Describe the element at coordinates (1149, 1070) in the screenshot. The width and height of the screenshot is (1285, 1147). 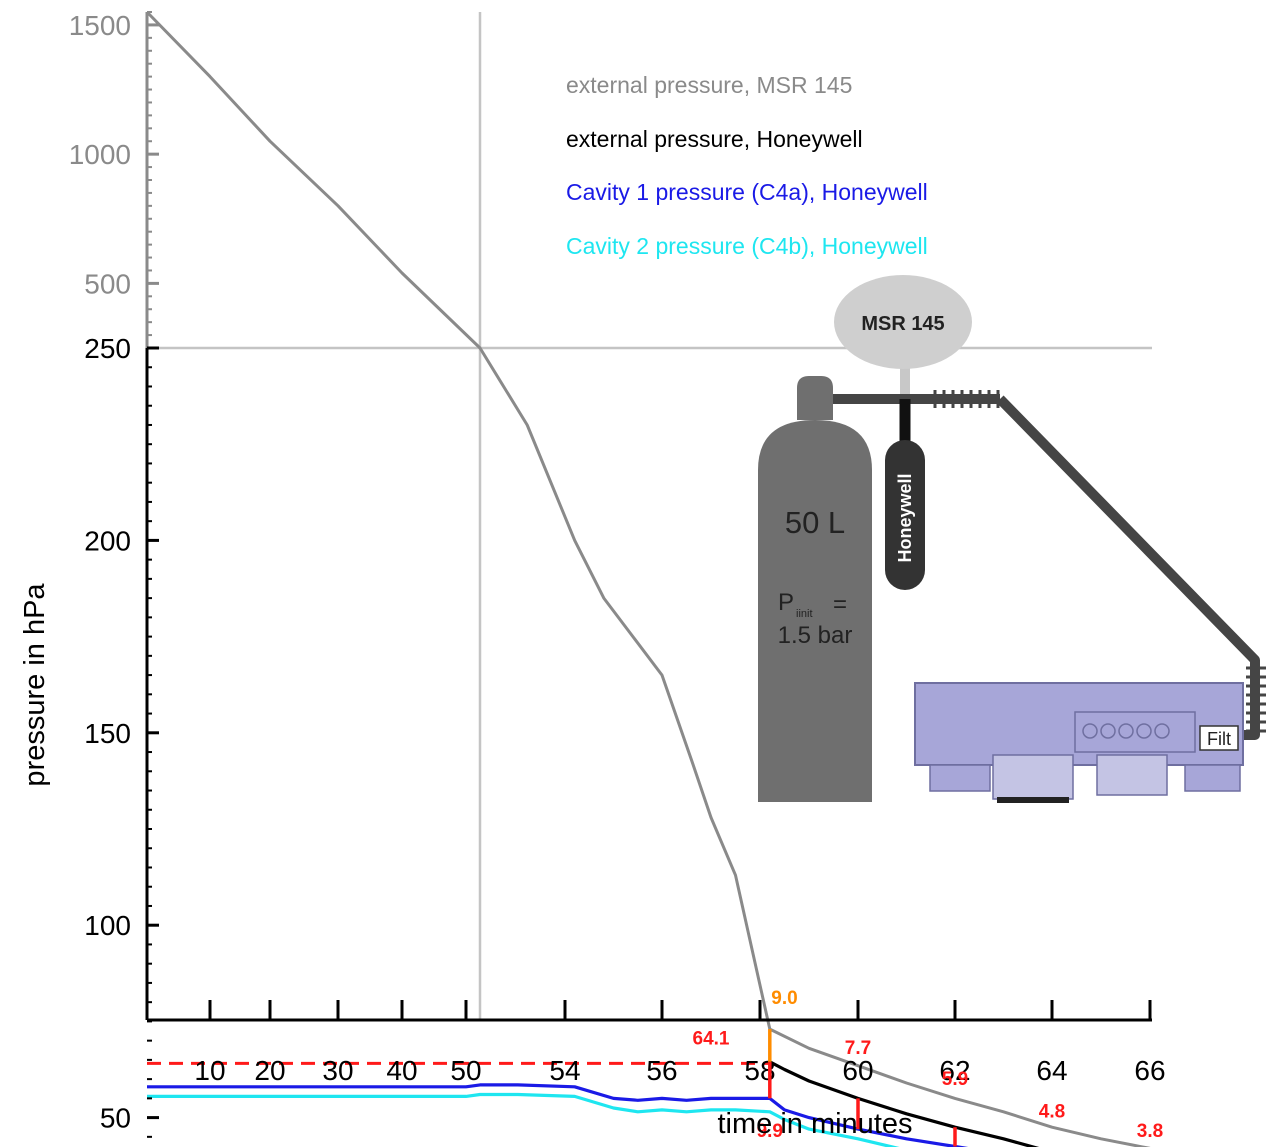
I see `x-tick-label: 66` at that location.